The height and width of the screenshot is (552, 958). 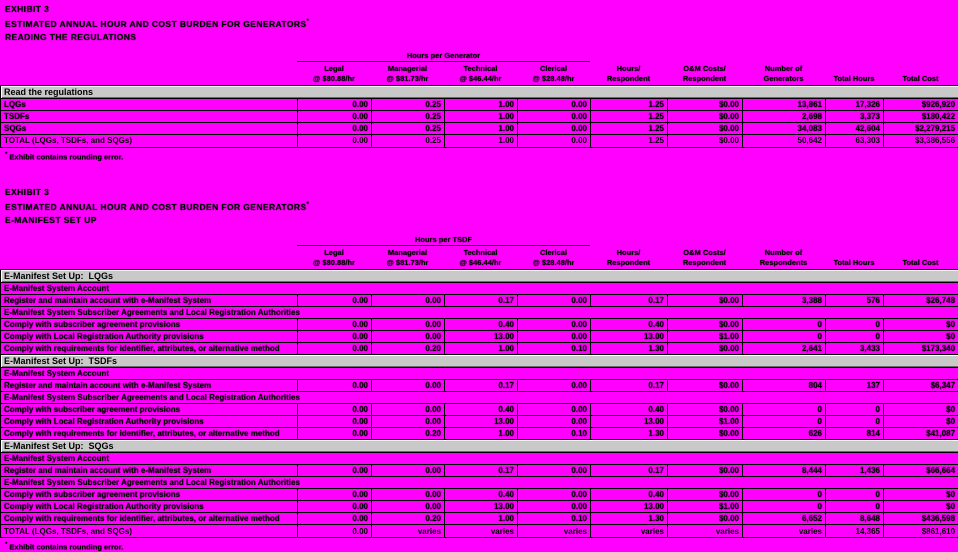 What do you see at coordinates (629, 140) in the screenshot?
I see `value-cell: 1.25` at bounding box center [629, 140].